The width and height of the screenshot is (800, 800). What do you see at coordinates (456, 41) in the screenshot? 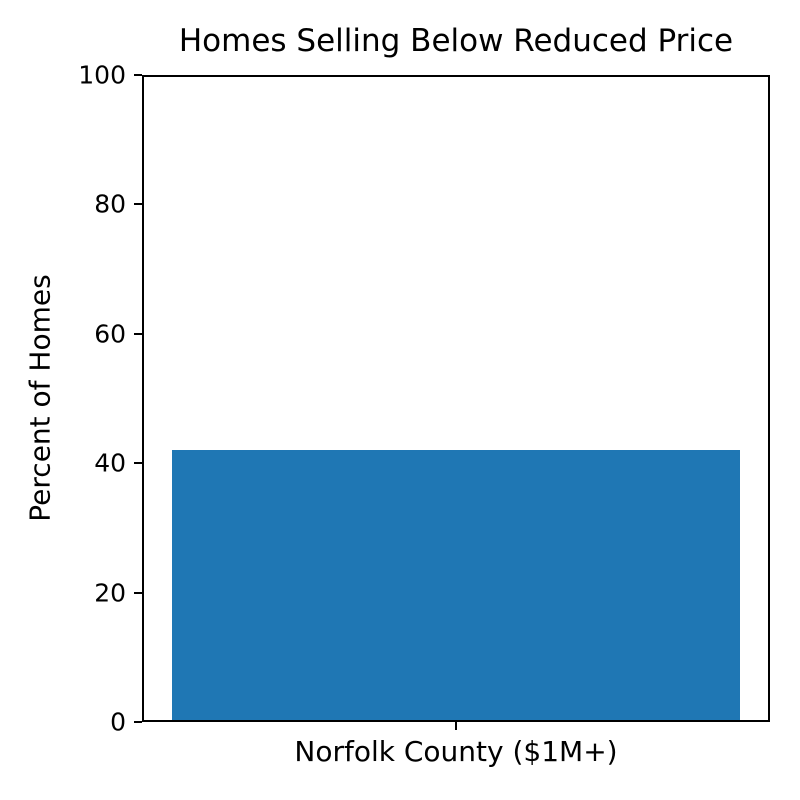
I see `chart-title: Homes Selling Below Reduced Price` at bounding box center [456, 41].